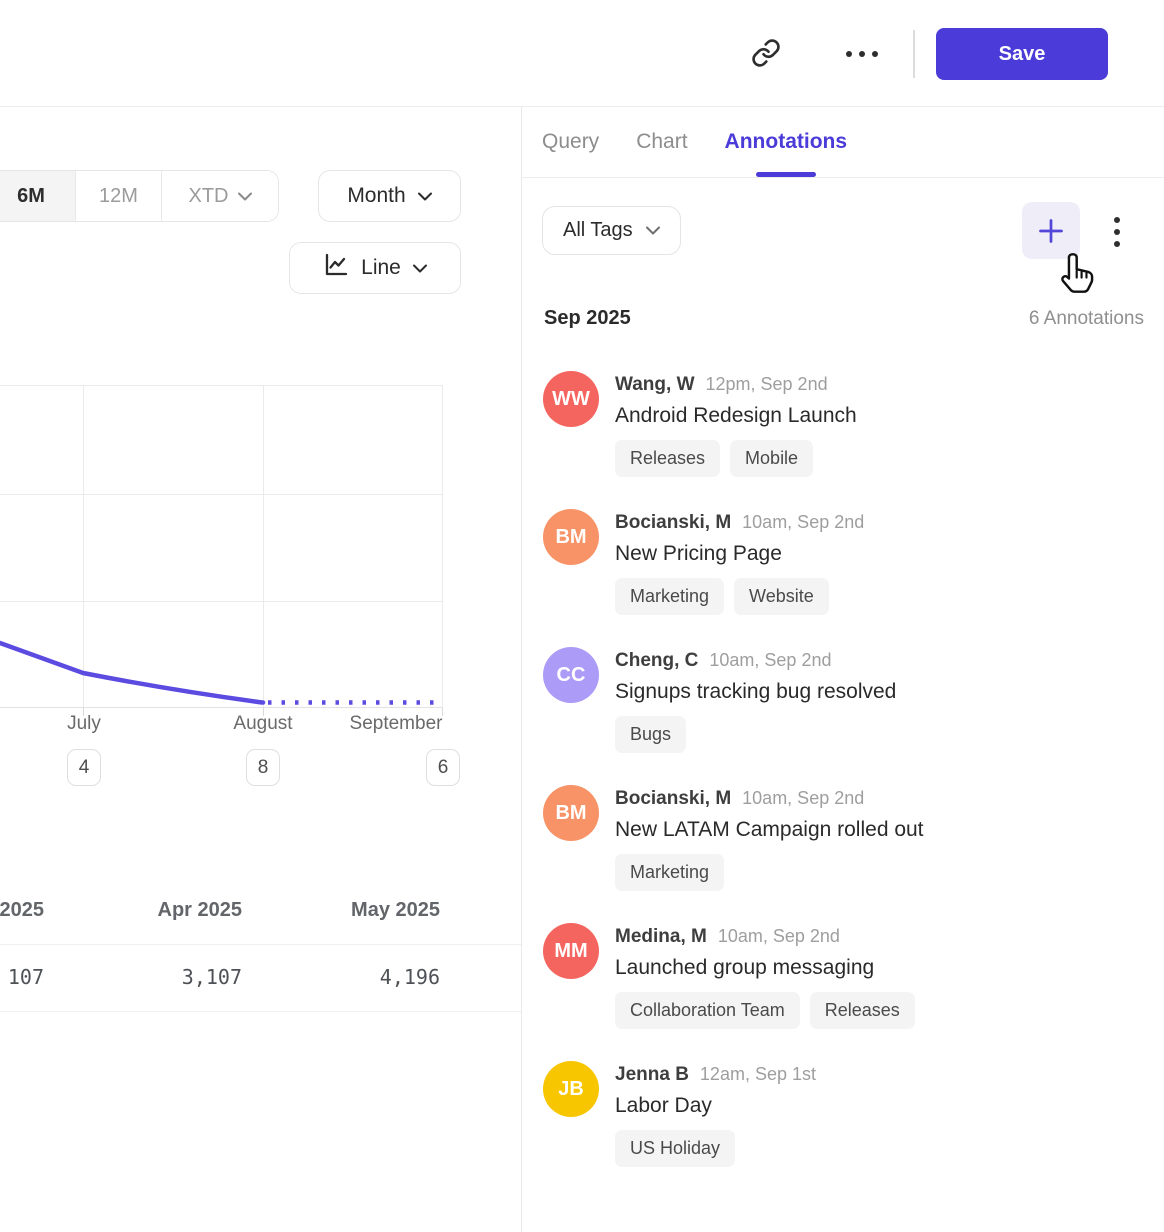 This screenshot has height=1232, width=1164. I want to click on chart-type-dropdown: Line, so click(375, 268).